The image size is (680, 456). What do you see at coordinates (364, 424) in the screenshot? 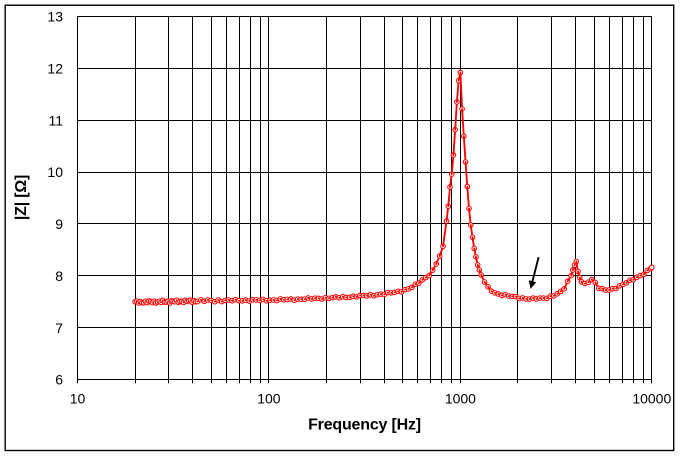
I see `svg-text: Frequency [Hz]` at bounding box center [364, 424].